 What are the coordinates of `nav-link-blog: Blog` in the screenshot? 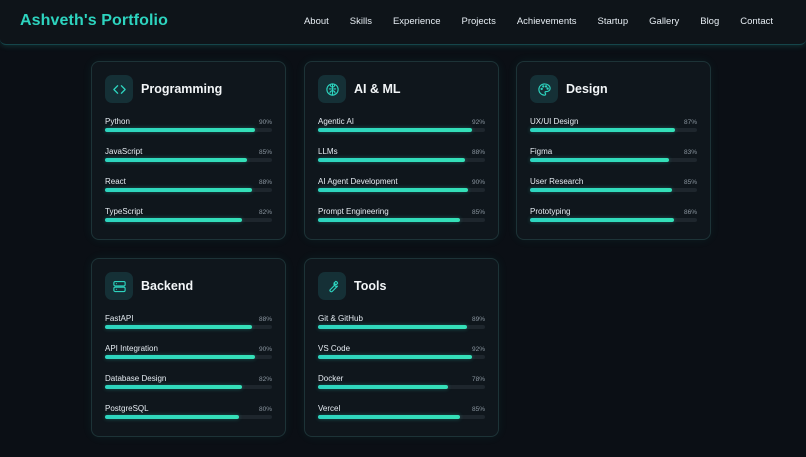 It's located at (710, 21).